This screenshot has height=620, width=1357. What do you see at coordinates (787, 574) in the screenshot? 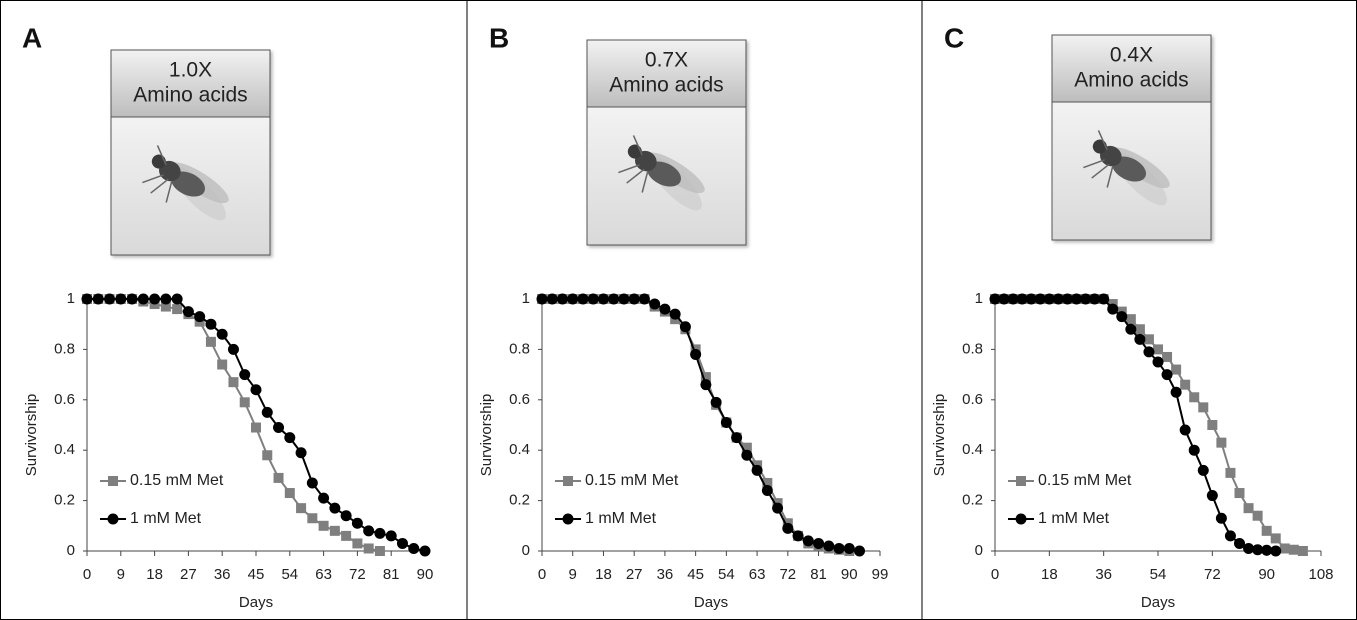
I see `x-tick-label: 72` at bounding box center [787, 574].